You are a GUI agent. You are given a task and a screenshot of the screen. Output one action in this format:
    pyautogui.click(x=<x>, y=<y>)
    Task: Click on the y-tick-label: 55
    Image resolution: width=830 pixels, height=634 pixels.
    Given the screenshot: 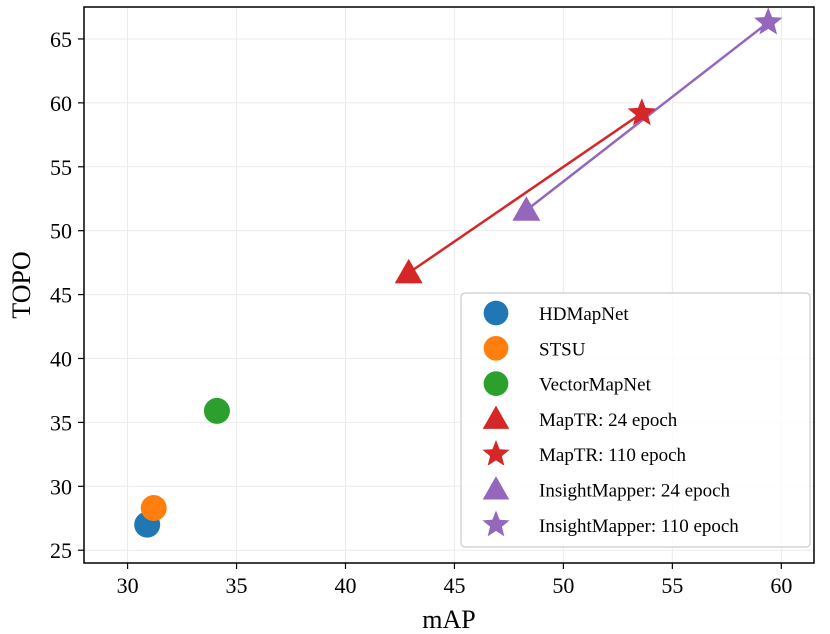 What is the action you would take?
    pyautogui.click(x=61, y=167)
    